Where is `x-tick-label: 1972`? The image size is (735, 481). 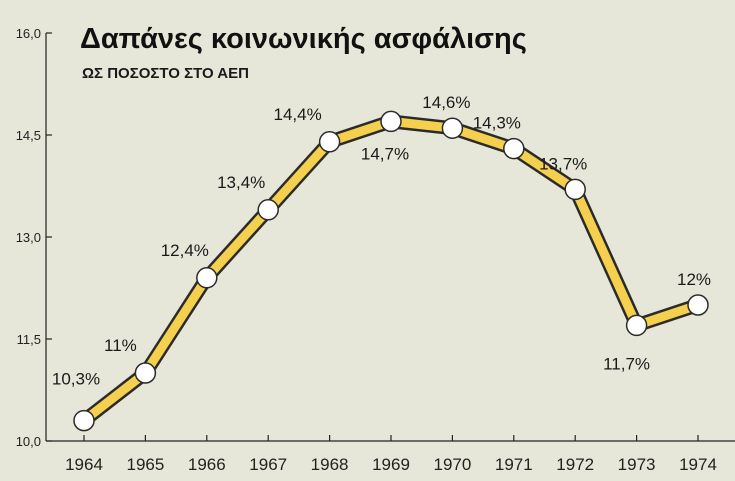 x-tick-label: 1972 is located at coordinates (575, 464).